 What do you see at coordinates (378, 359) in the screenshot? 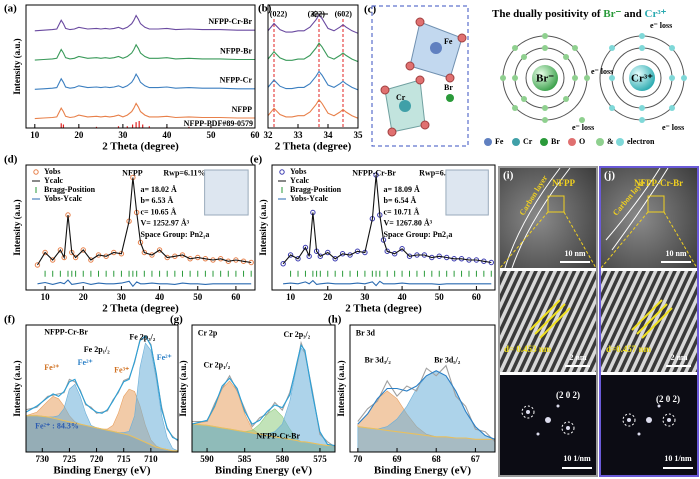
I see `annotation: Br 3d₃/₂` at bounding box center [378, 359].